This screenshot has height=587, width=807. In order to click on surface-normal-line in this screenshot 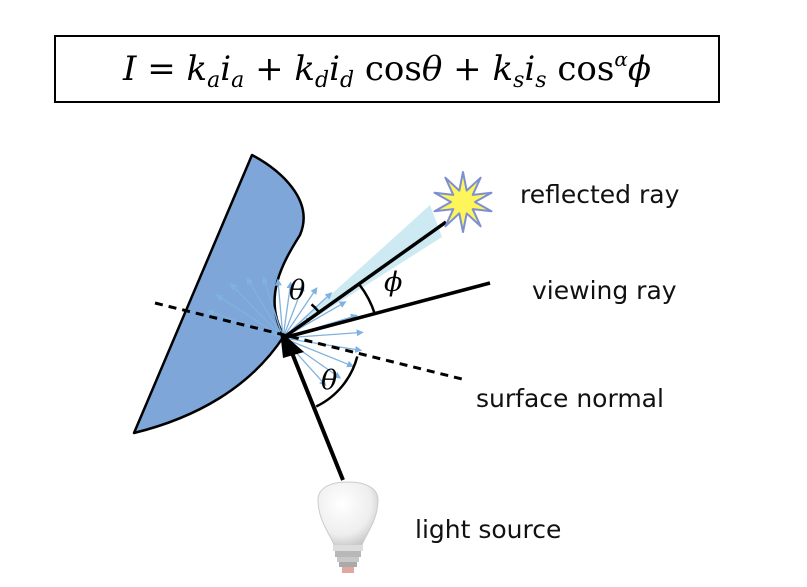, I will do `click(310, 341)`.